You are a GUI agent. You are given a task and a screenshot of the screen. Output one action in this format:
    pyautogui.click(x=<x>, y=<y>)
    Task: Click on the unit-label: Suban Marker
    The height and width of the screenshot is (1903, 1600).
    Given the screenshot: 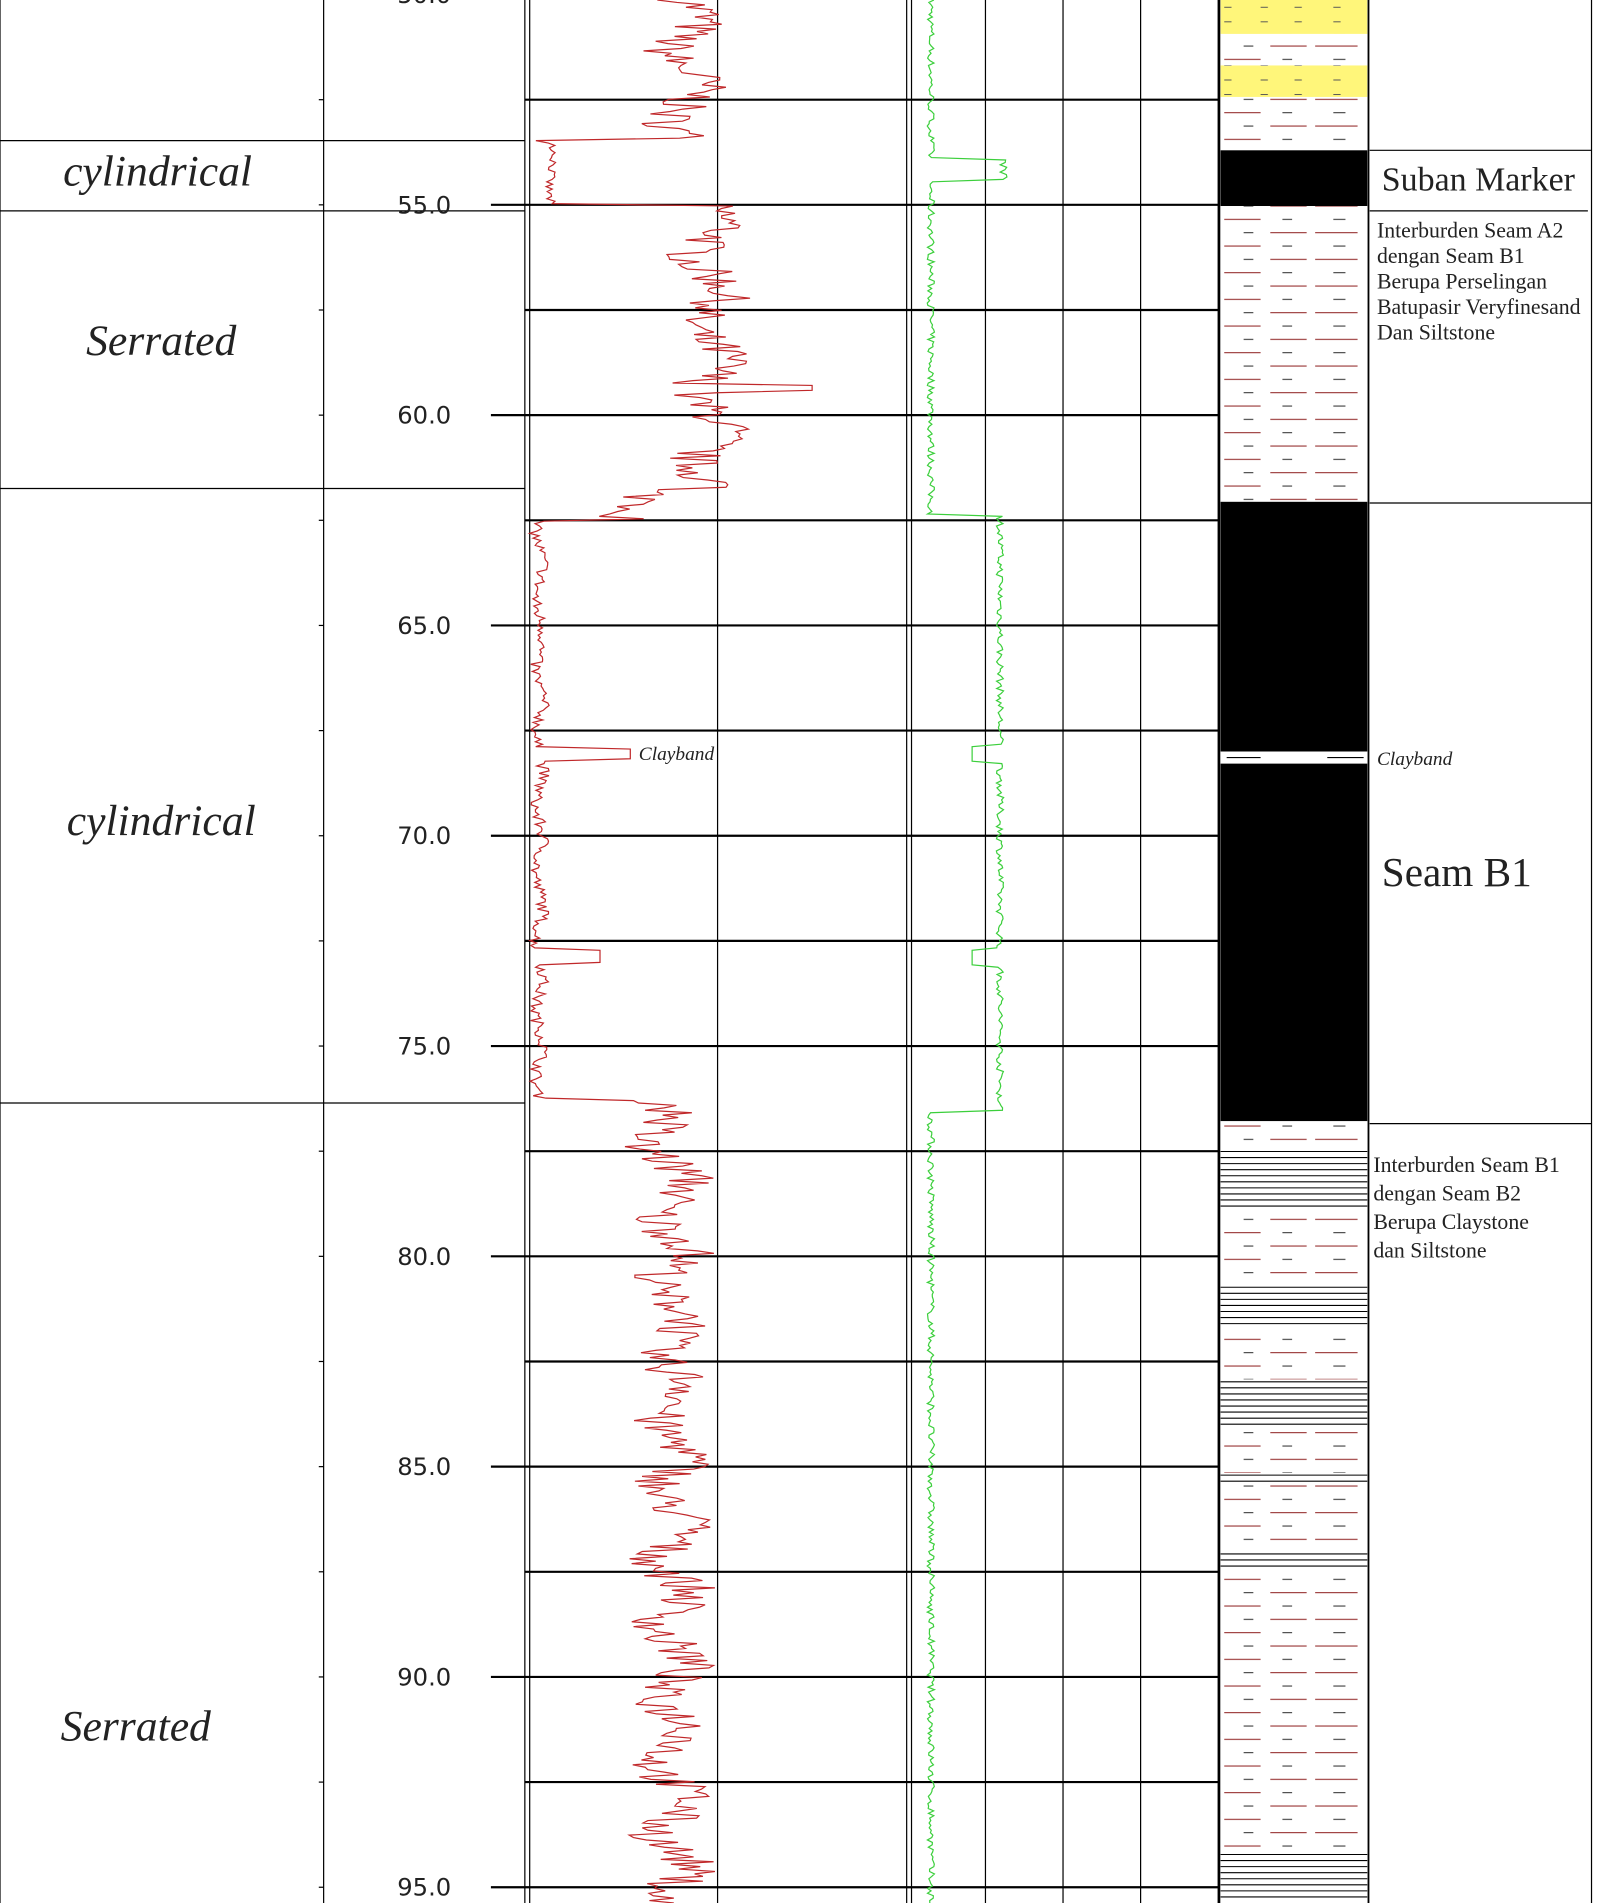 What is the action you would take?
    pyautogui.click(x=1478, y=179)
    